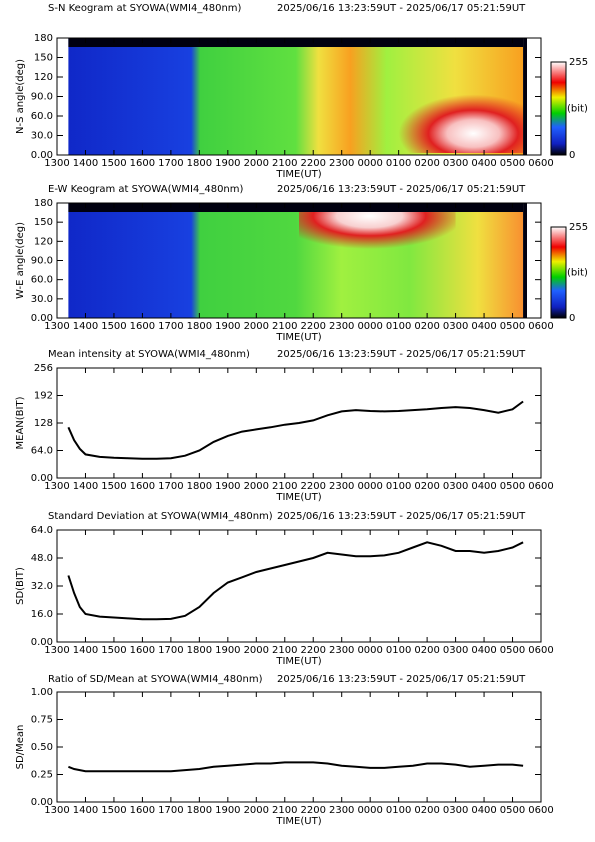 The image size is (595, 842). Describe the element at coordinates (20, 586) in the screenshot. I see `y-axis-label: SD(BIT)` at that location.